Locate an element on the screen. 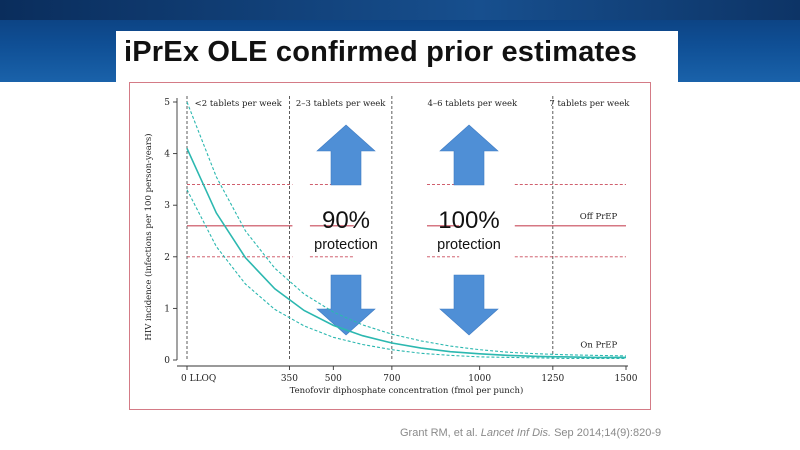  y-tick-label-3: 3 is located at coordinates (167, 206).